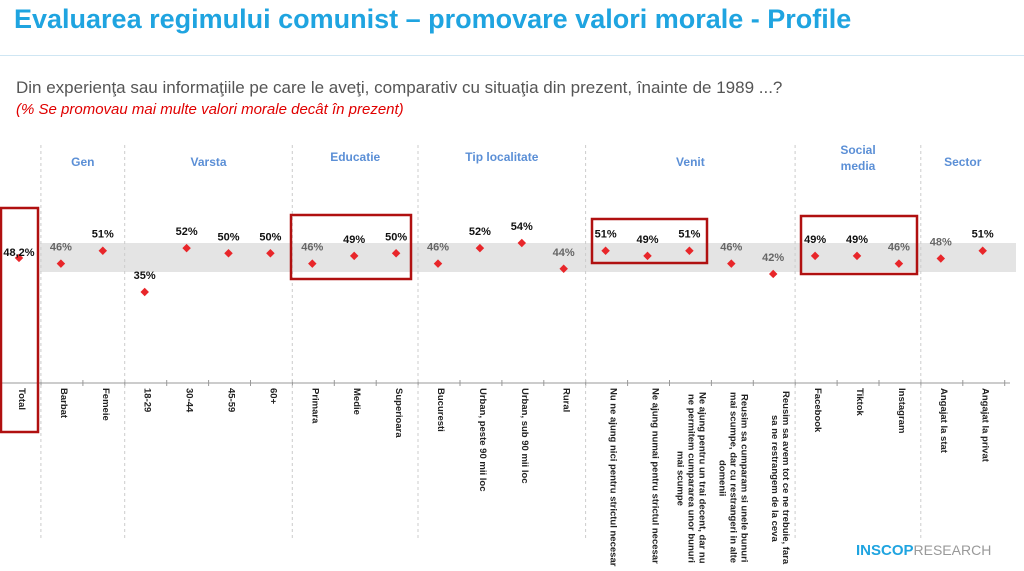 The image size is (1024, 571). What do you see at coordinates (943, 420) in the screenshot?
I see `category-label: Angajat la stat` at bounding box center [943, 420].